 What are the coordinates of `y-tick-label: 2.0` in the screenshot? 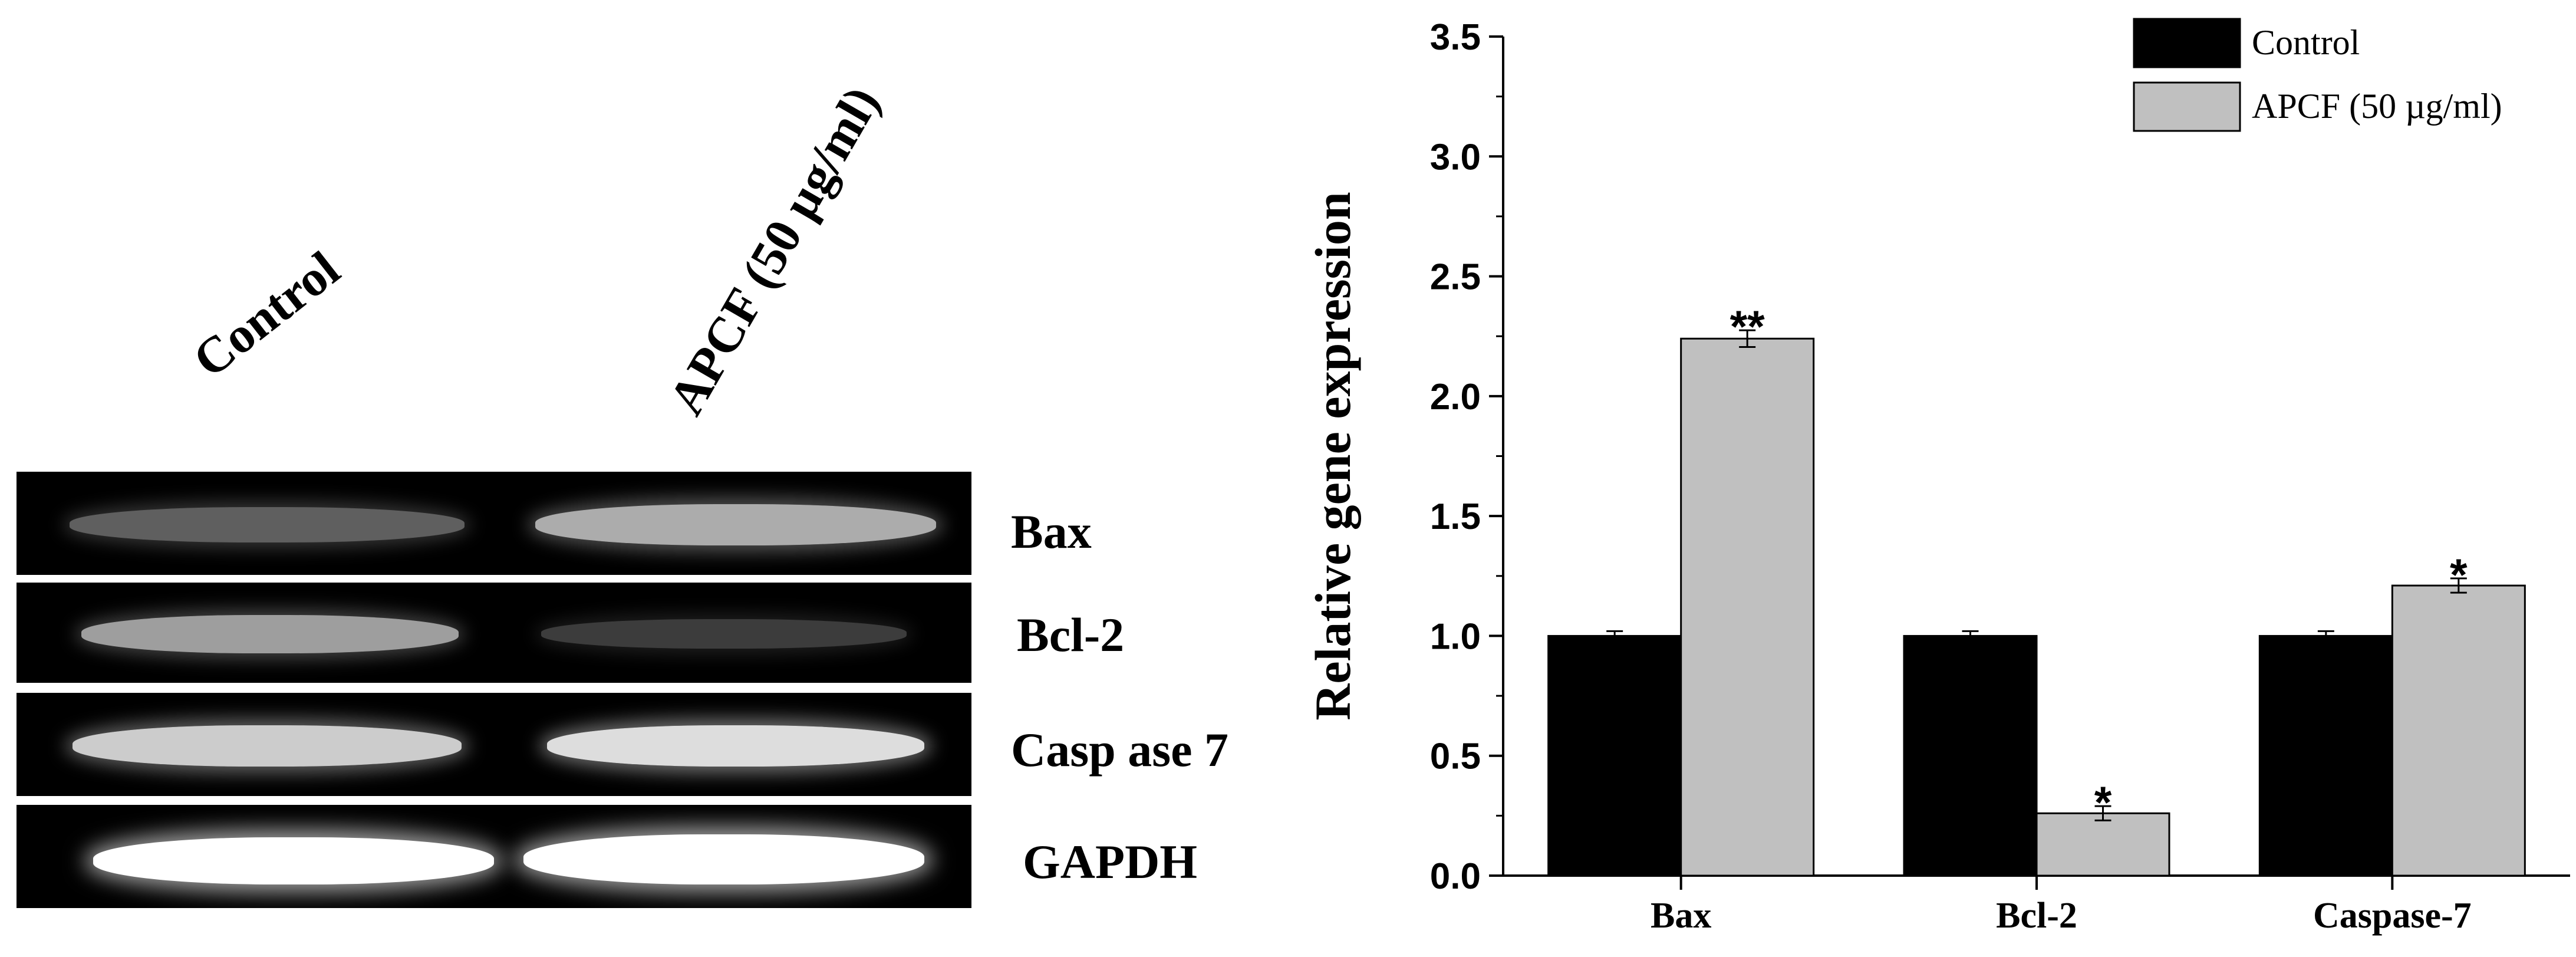 It's located at (1455, 397).